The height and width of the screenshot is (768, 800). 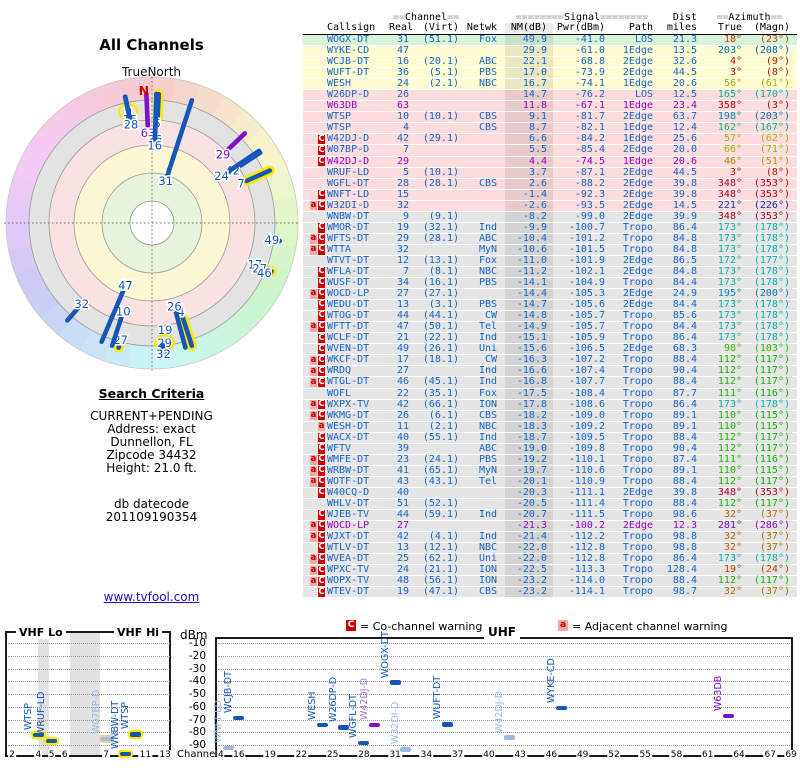 What do you see at coordinates (348, 437) in the screenshot?
I see `cell-callsign: WACX-DT` at bounding box center [348, 437].